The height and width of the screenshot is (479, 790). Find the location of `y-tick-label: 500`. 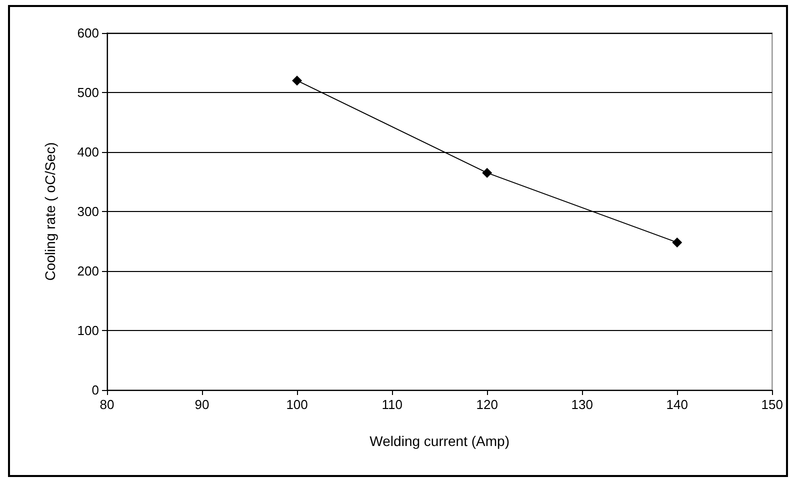

y-tick-label: 500 is located at coordinates (88, 92).